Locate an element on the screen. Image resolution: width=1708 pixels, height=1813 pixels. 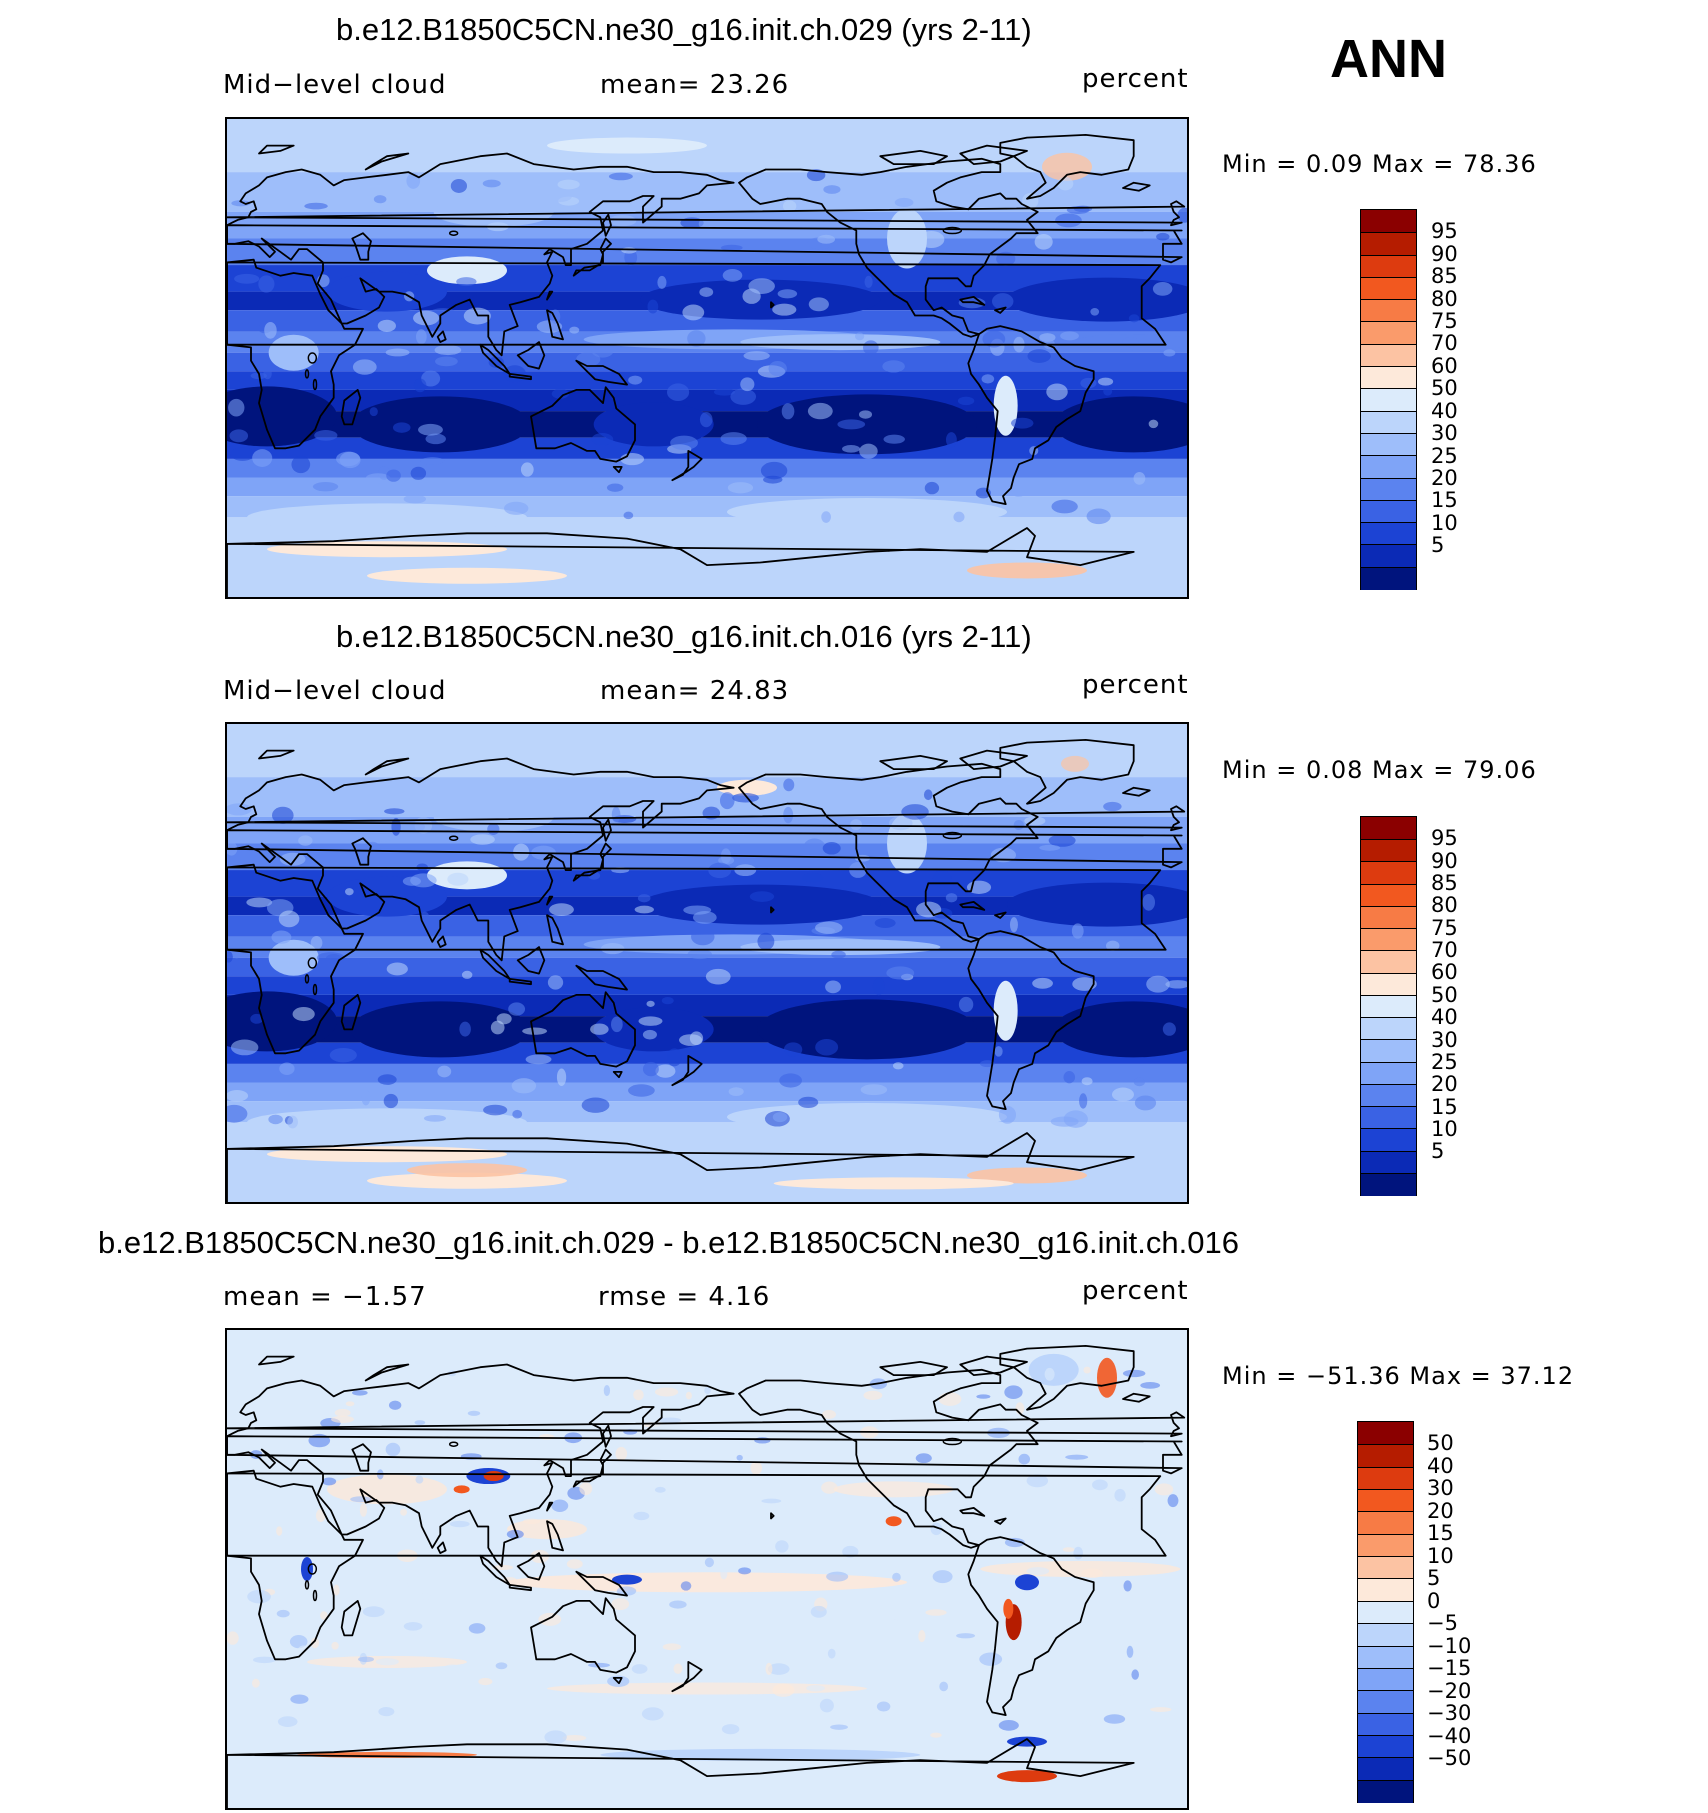
contour-band is located at coordinates (707, 857).